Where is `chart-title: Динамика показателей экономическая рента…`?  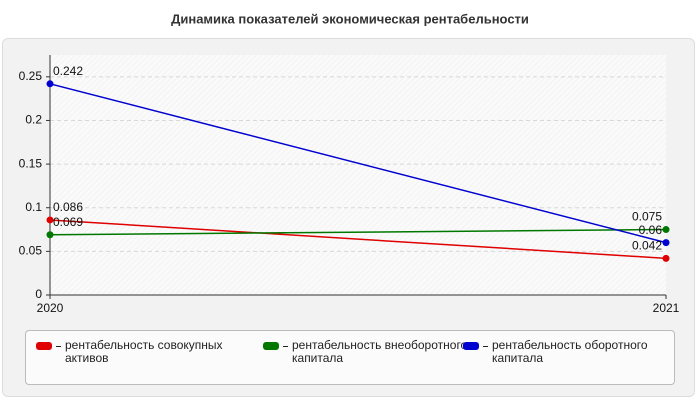 chart-title: Динамика показателей экономическая рента… is located at coordinates (350, 18).